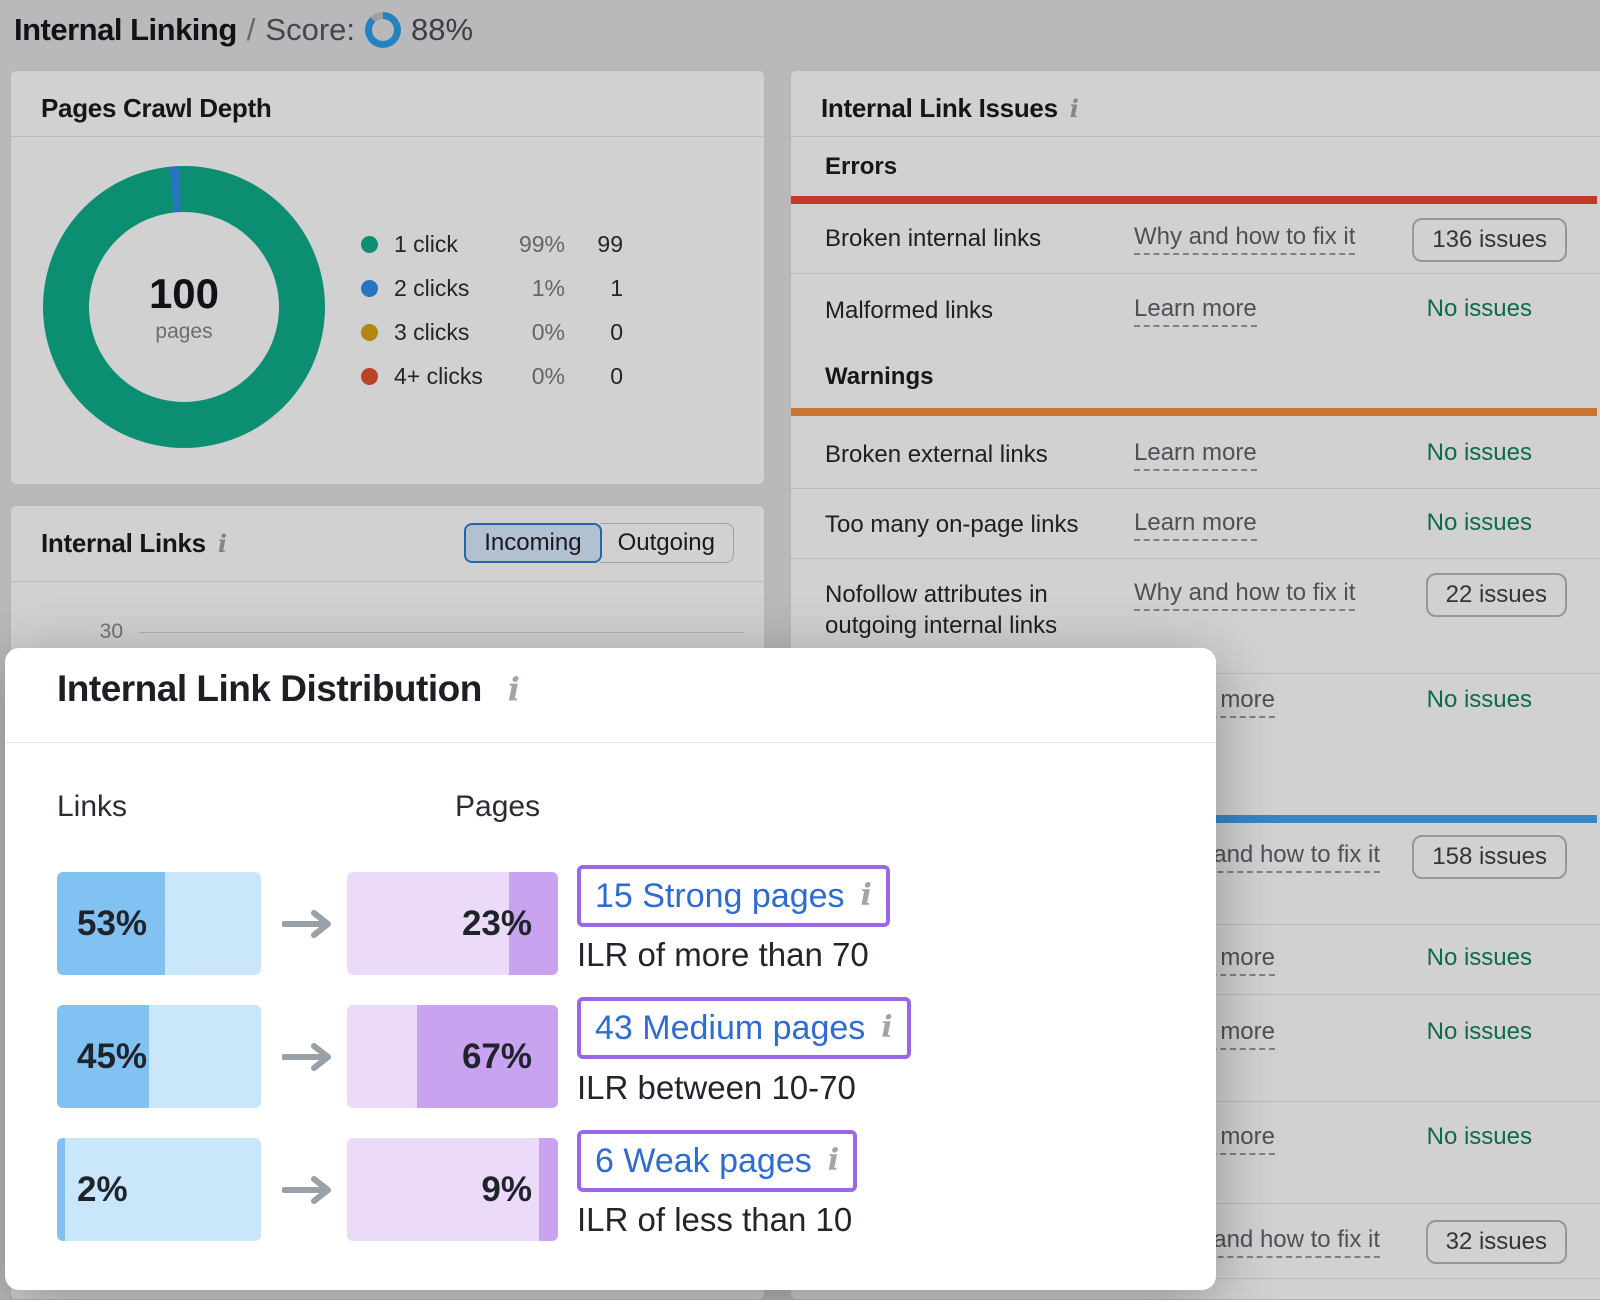 The width and height of the screenshot is (1600, 1300). What do you see at coordinates (112, 1056) in the screenshot?
I see `links-percent-label: 45%` at bounding box center [112, 1056].